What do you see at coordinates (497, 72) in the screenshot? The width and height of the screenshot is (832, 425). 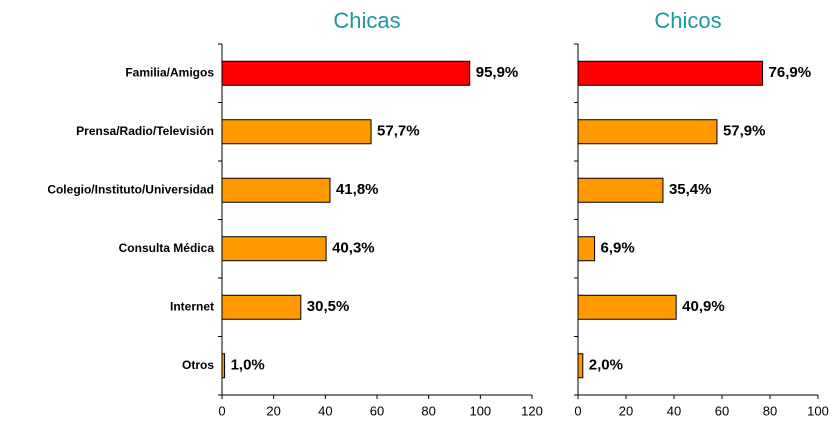 I see `value-label: 95,9%` at bounding box center [497, 72].